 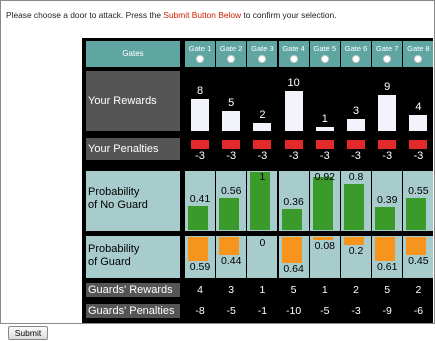 I want to click on row-label-guards-penalties: Guards' Penalties, so click(x=133, y=311).